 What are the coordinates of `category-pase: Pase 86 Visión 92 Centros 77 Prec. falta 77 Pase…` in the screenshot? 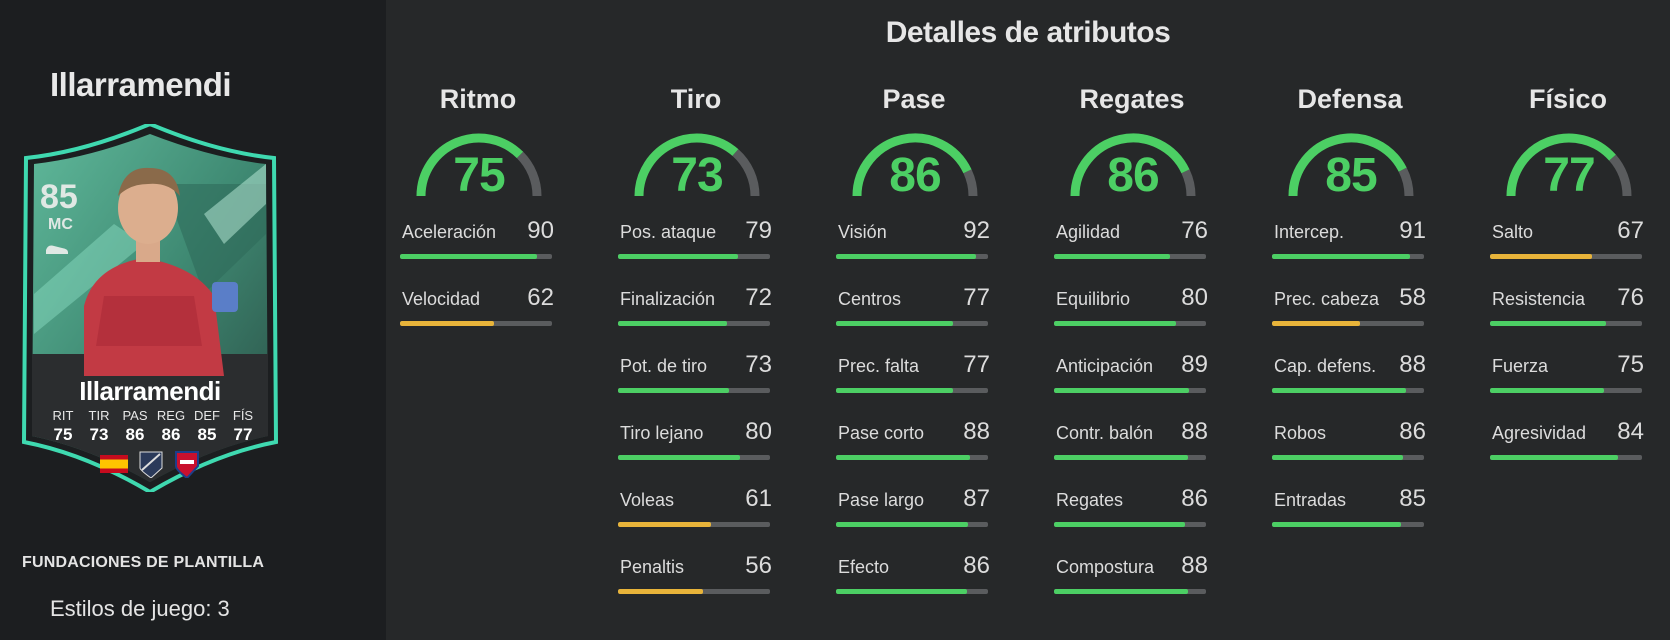 It's located at (914, 350).